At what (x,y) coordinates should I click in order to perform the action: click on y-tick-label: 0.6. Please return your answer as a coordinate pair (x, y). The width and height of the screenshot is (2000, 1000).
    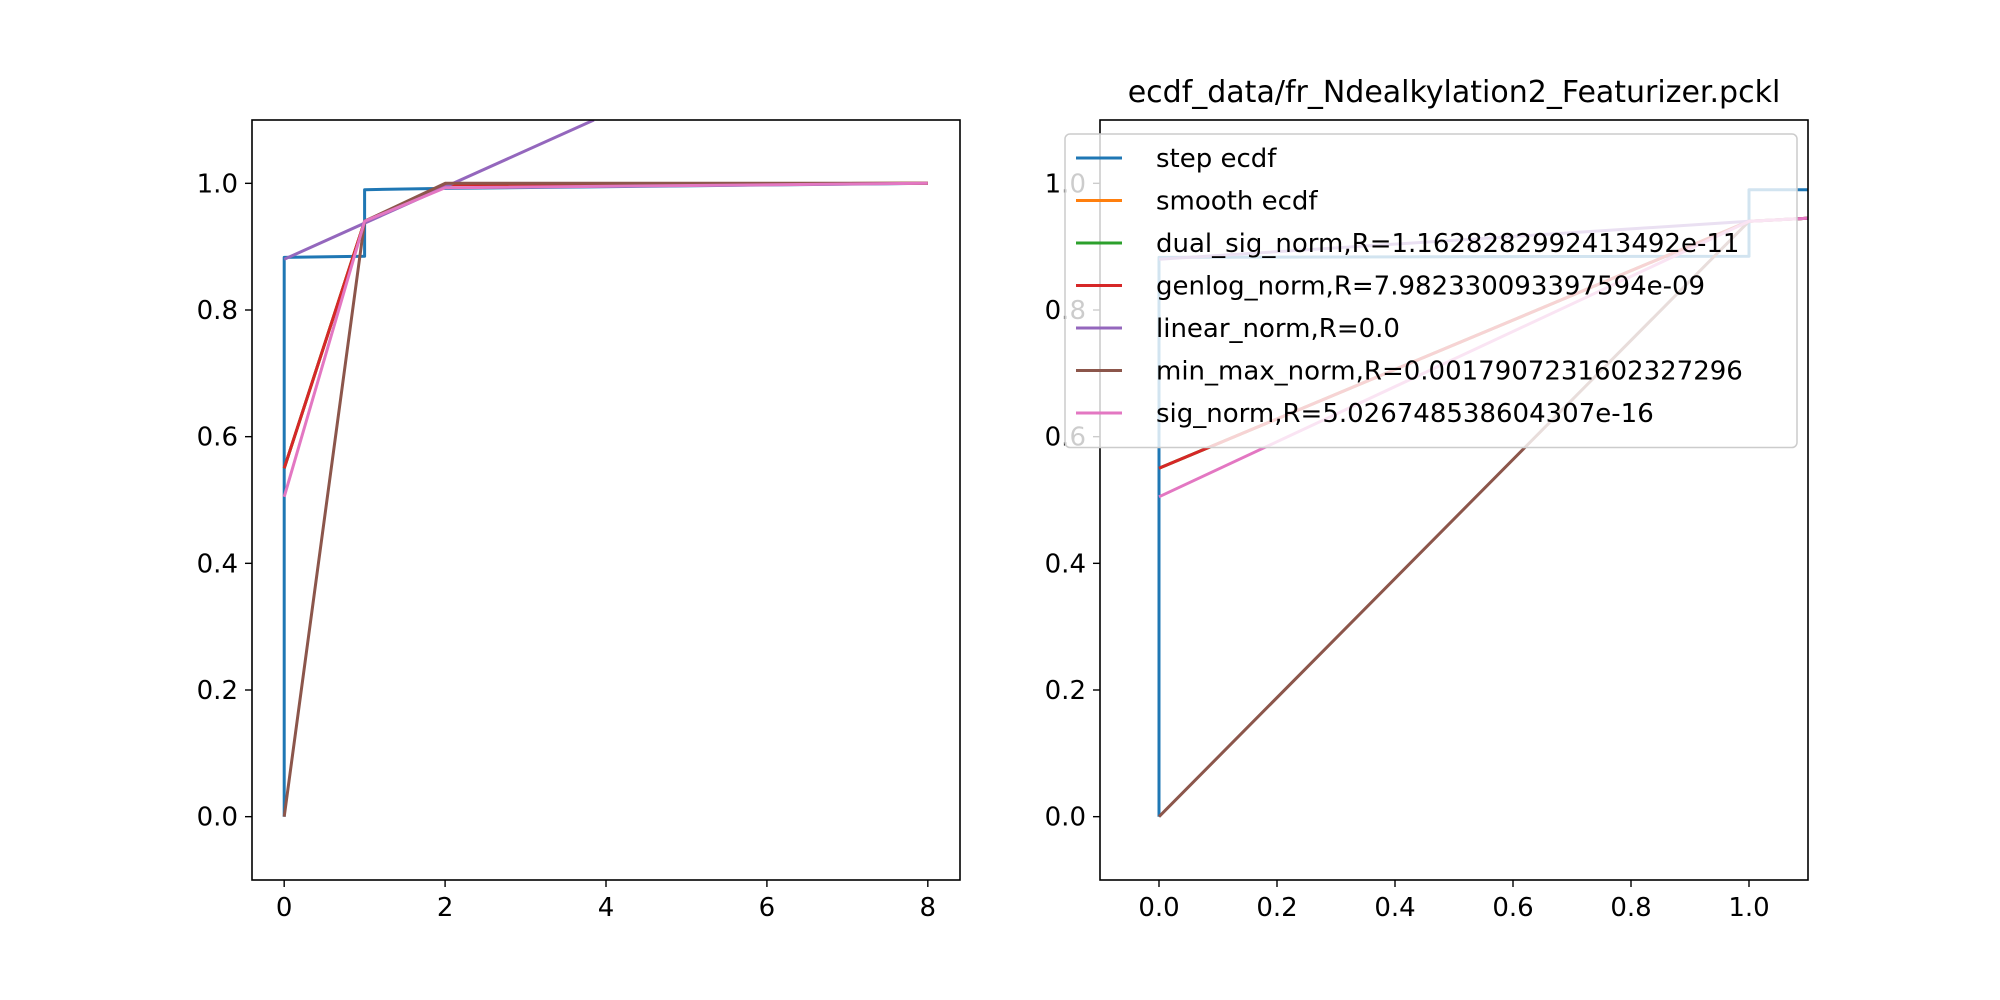
    Looking at the image, I should click on (217, 438).